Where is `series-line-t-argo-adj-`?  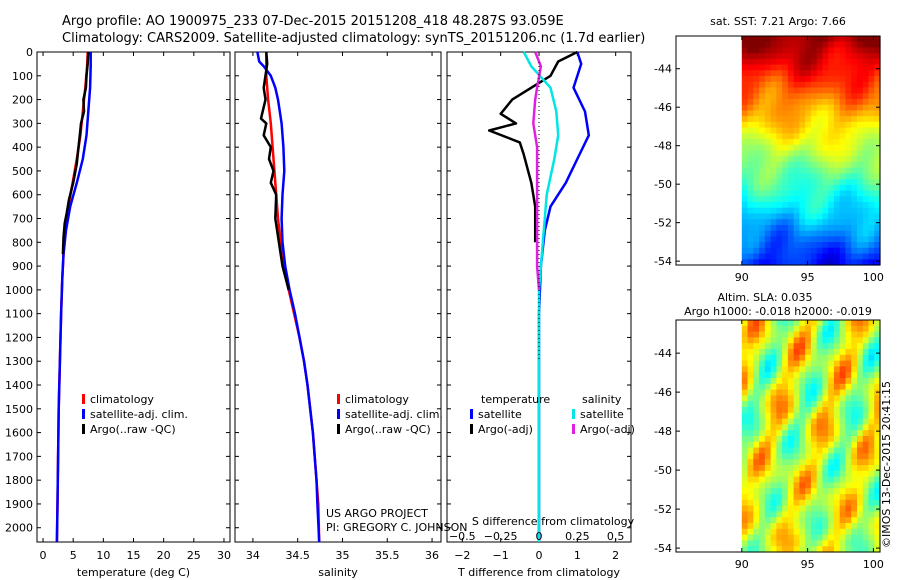 series-line-t-argo-adj- is located at coordinates (532, 146).